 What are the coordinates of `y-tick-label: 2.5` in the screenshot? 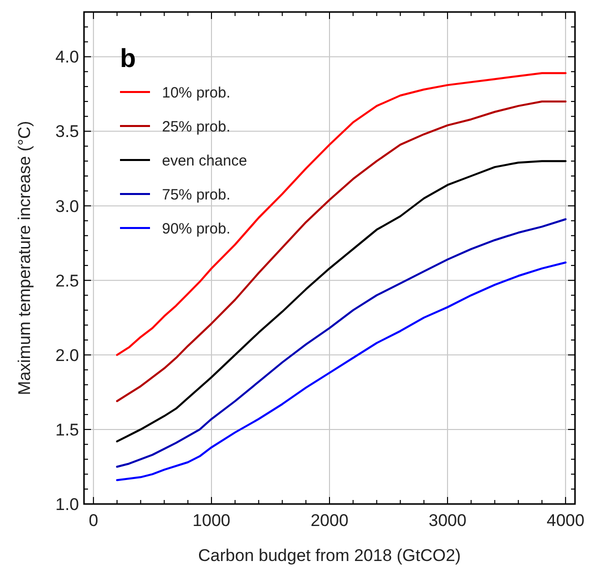 It's located at (67, 280).